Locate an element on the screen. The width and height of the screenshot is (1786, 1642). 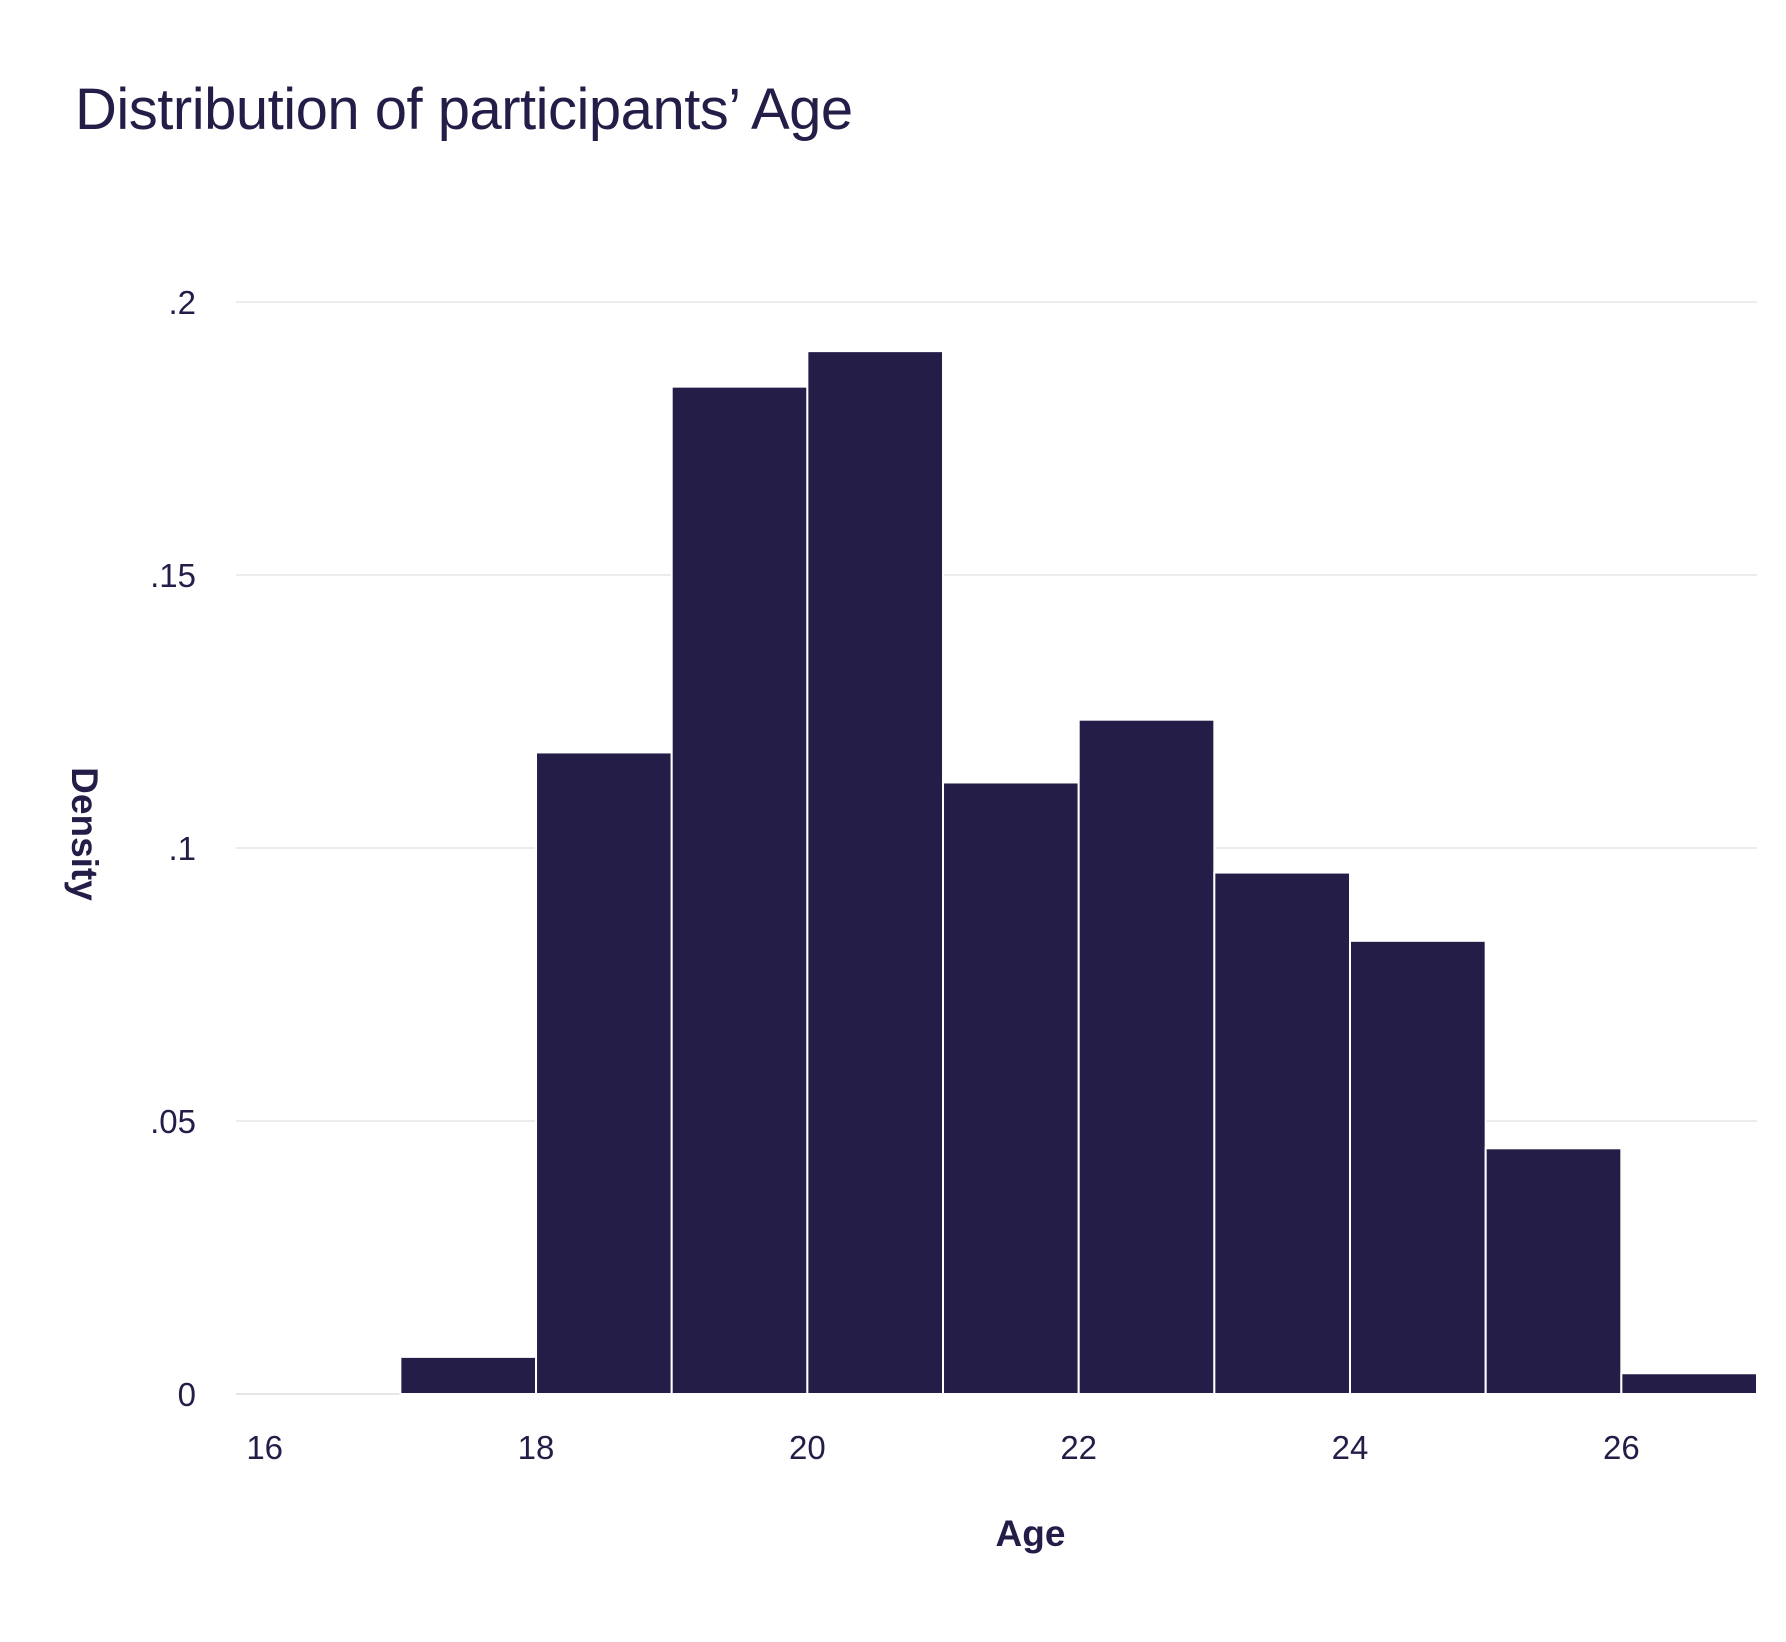
y-axis-title: Density is located at coordinates (84, 834).